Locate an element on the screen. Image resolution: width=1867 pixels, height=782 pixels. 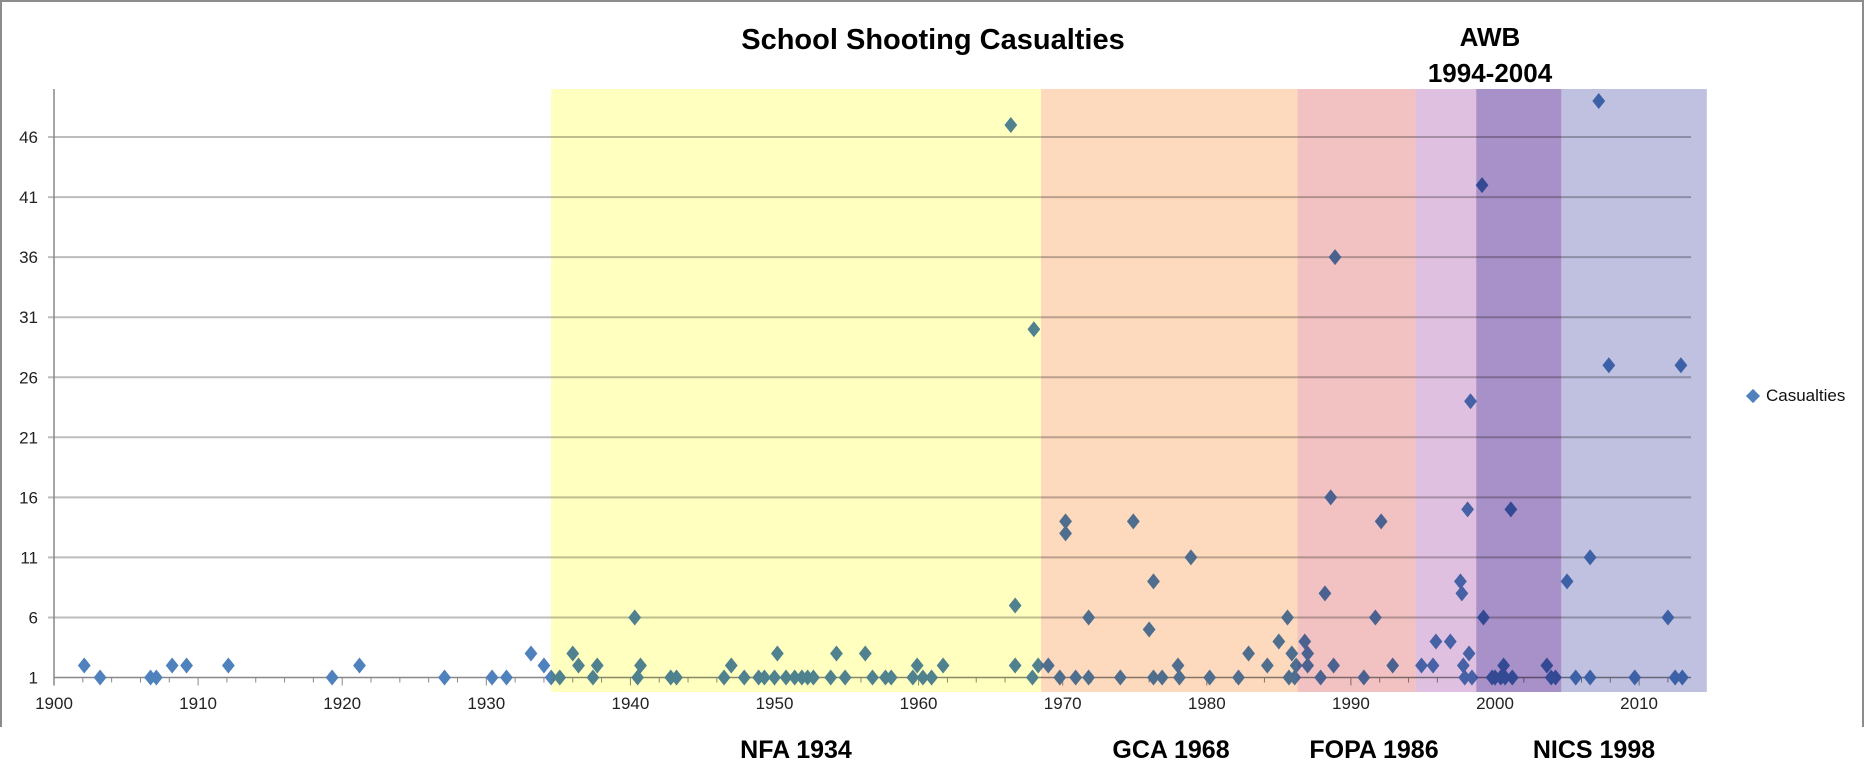
x-tick-label: 2010 is located at coordinates (1639, 703).